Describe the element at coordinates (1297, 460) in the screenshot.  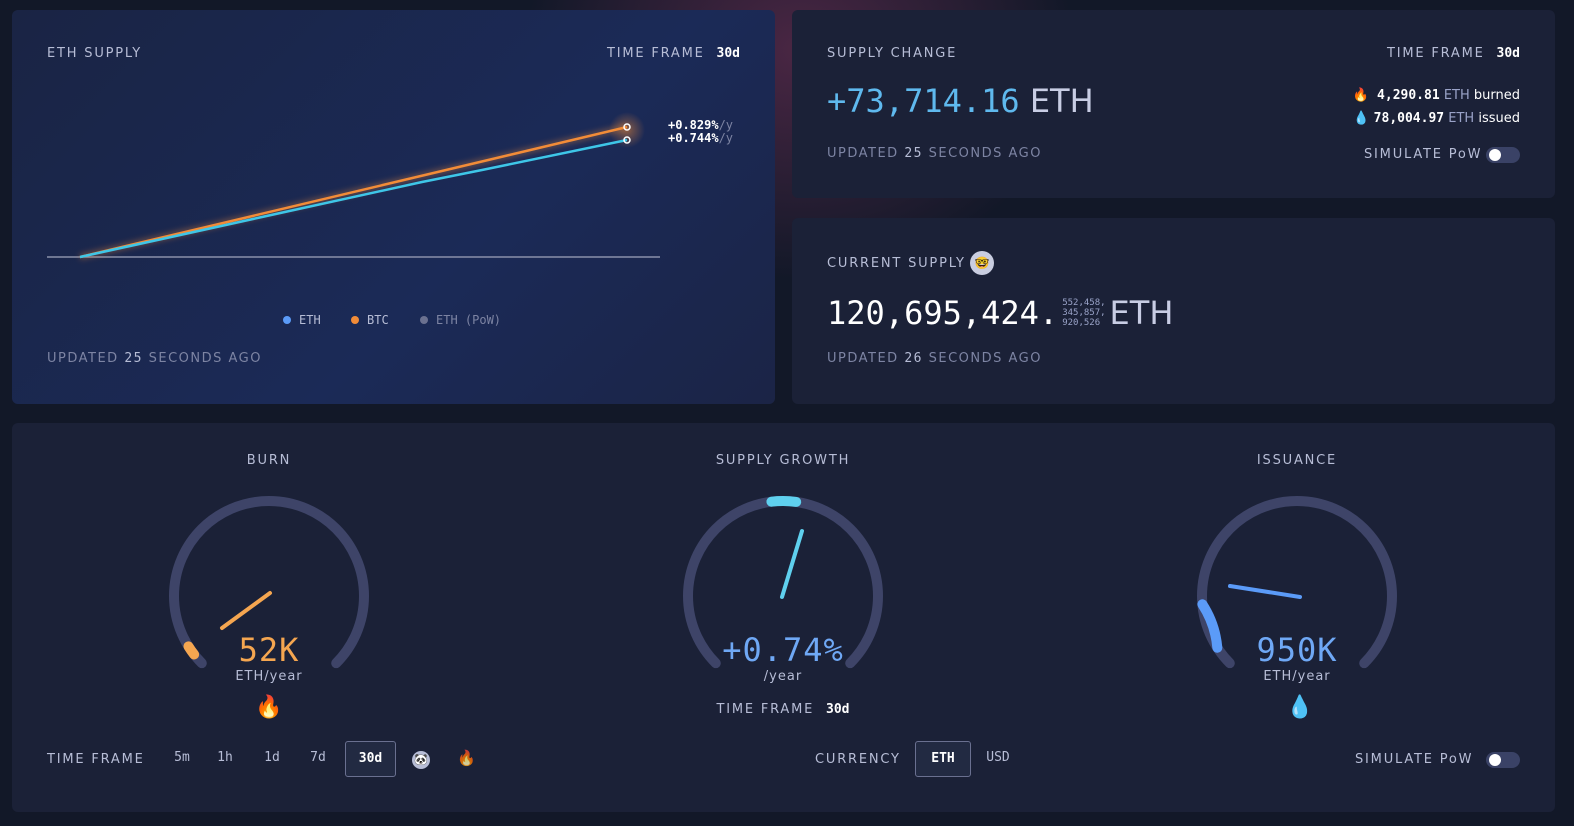
I see `issuance-title: ISSUANCE` at that location.